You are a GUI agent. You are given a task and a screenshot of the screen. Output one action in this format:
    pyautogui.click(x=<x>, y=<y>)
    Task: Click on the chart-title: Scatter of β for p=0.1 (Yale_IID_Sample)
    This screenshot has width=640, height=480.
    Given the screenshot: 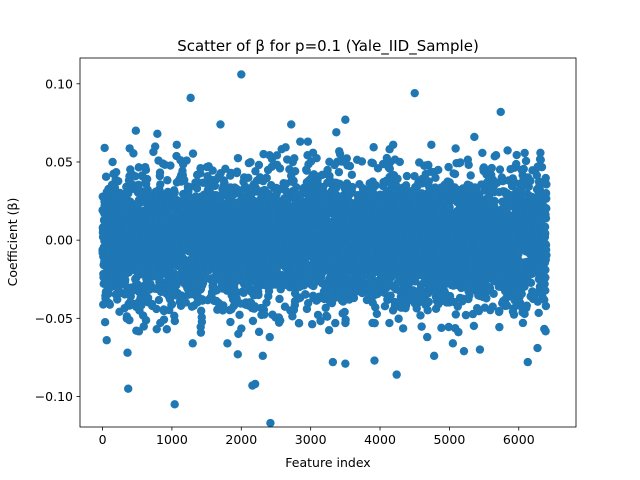 What is the action you would take?
    pyautogui.click(x=328, y=46)
    